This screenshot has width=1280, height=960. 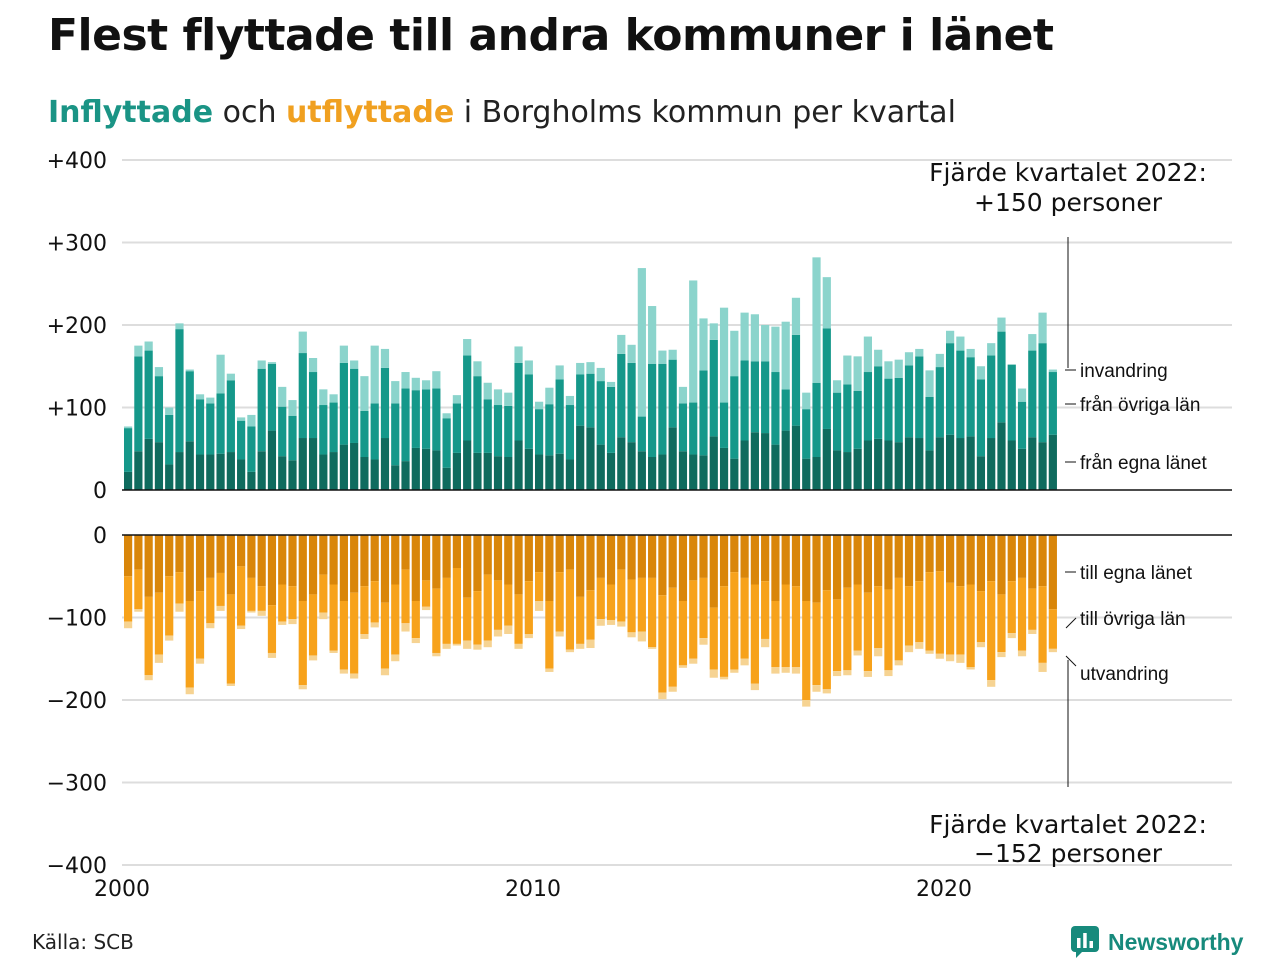 What do you see at coordinates (1071, 661) in the screenshot?
I see `leader-utvandring` at bounding box center [1071, 661].